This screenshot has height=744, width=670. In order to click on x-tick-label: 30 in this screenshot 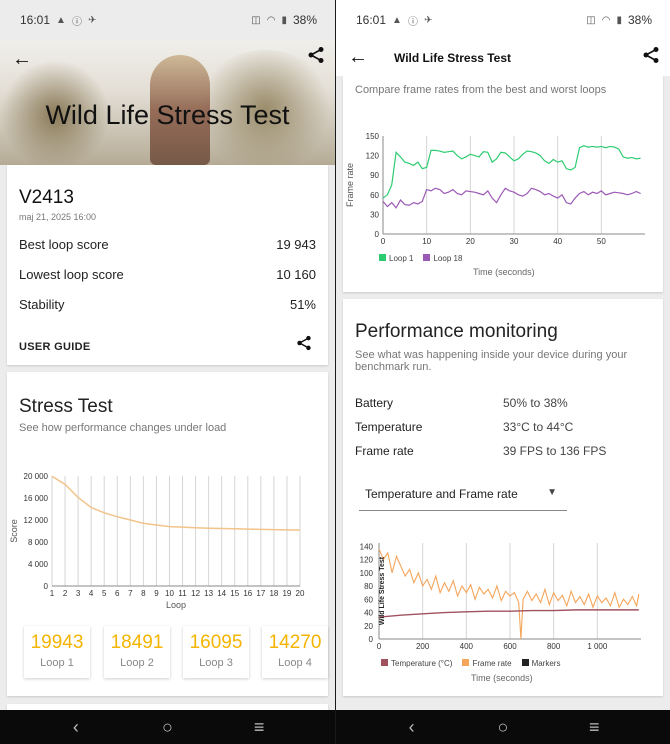, I will do `click(514, 241)`.